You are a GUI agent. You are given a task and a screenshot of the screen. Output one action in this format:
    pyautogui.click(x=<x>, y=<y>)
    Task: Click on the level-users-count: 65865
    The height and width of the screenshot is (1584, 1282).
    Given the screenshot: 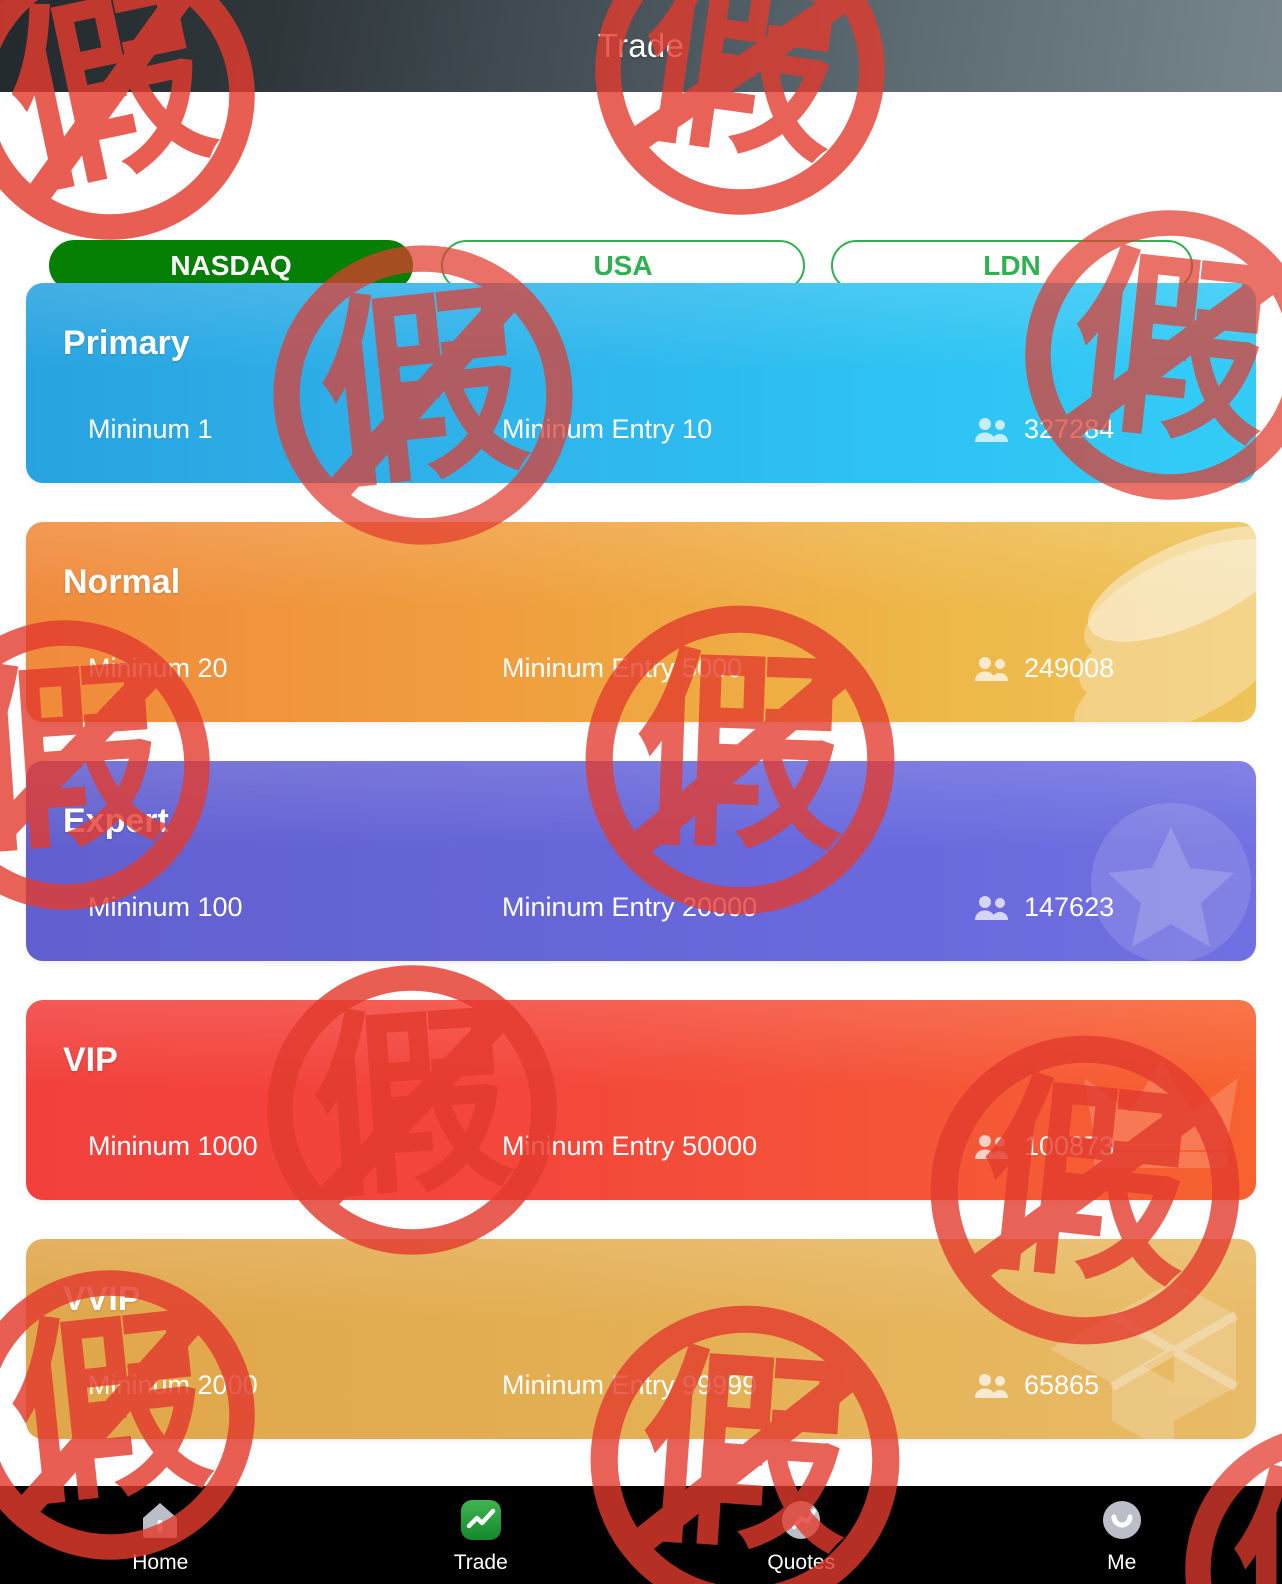 What is the action you would take?
    pyautogui.click(x=1062, y=1385)
    